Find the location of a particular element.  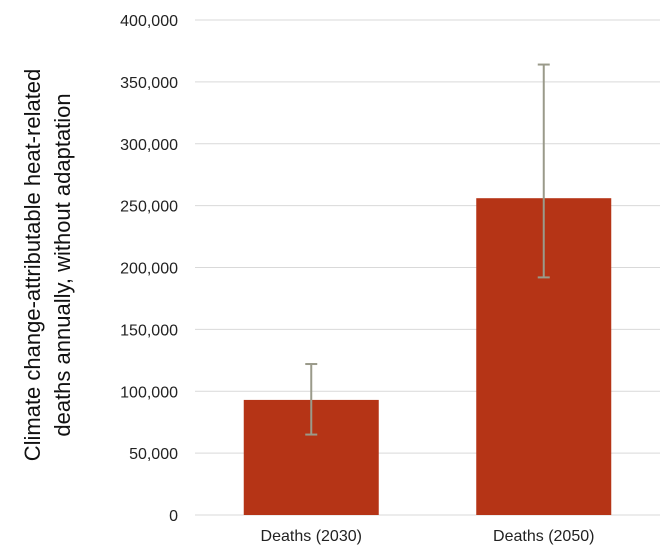

y-tick-label: 300,000 is located at coordinates (149, 145).